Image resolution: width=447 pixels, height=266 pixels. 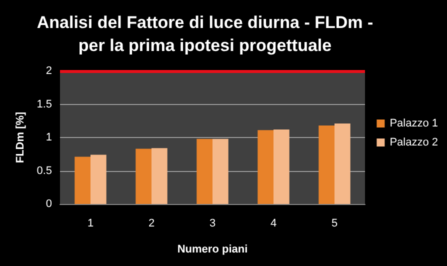 What do you see at coordinates (334, 224) in the screenshot?
I see `x-tick-label: 5` at bounding box center [334, 224].